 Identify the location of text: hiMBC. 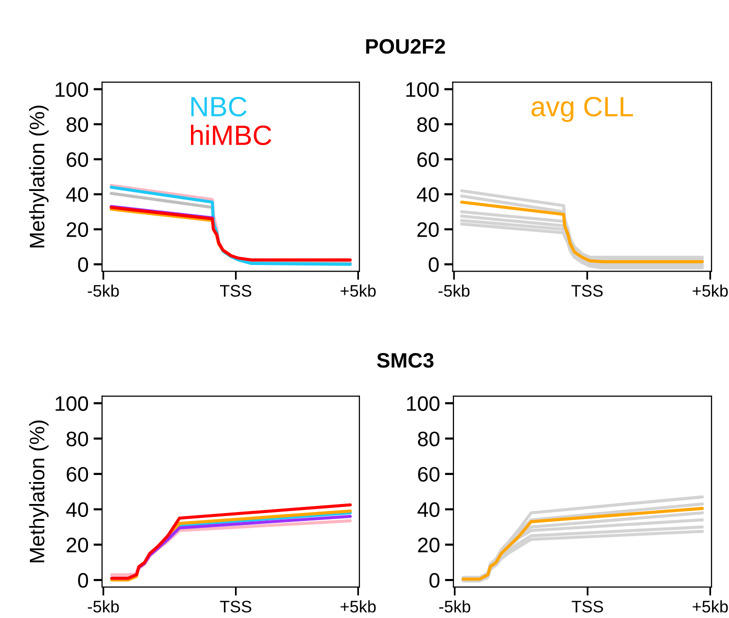
(231, 135).